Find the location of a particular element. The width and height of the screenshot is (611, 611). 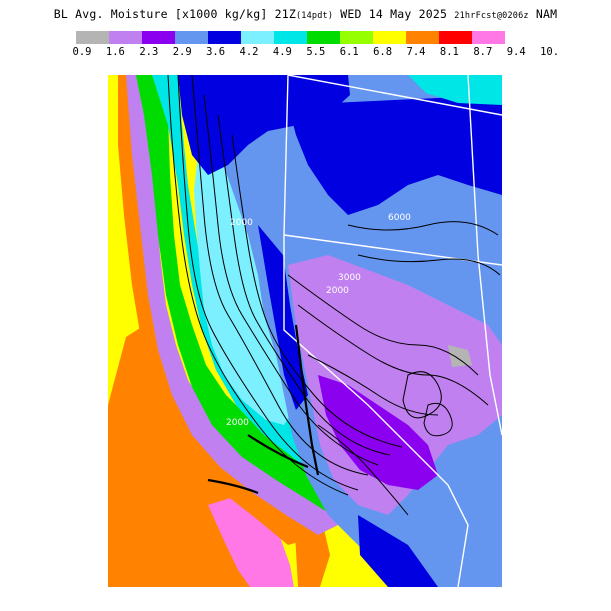

gray-dry-patch is located at coordinates (460, 356).